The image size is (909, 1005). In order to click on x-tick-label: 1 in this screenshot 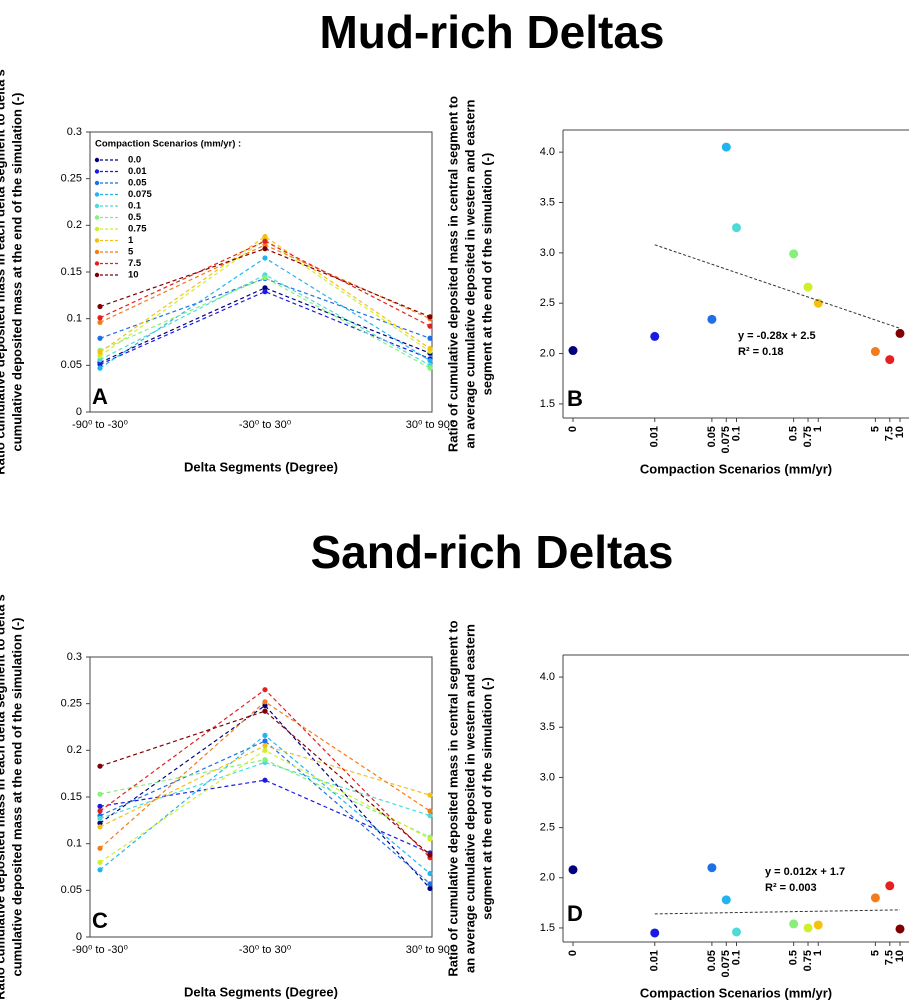, I will do `click(818, 953)`.